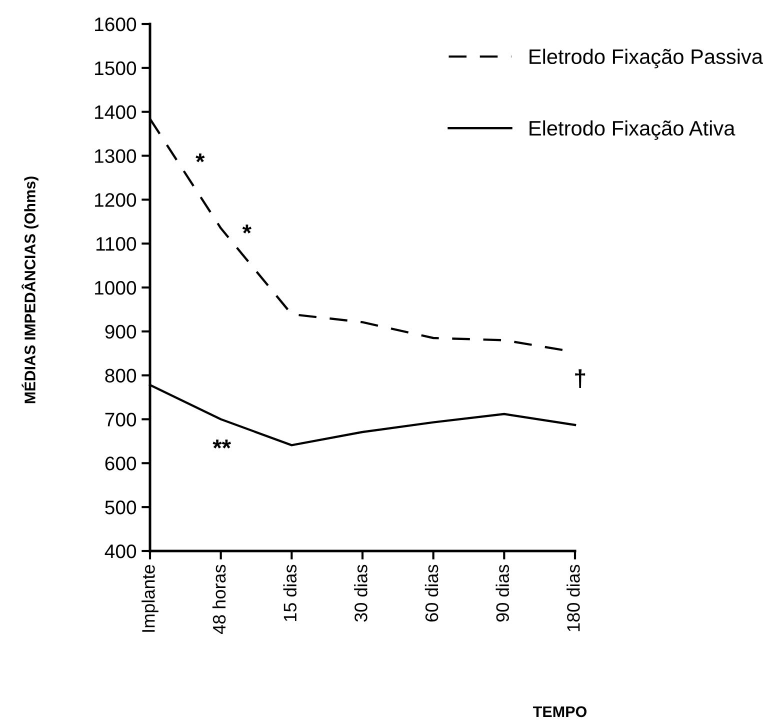 The width and height of the screenshot is (782, 725). I want to click on x-tick-label: 30 dias, so click(361, 593).